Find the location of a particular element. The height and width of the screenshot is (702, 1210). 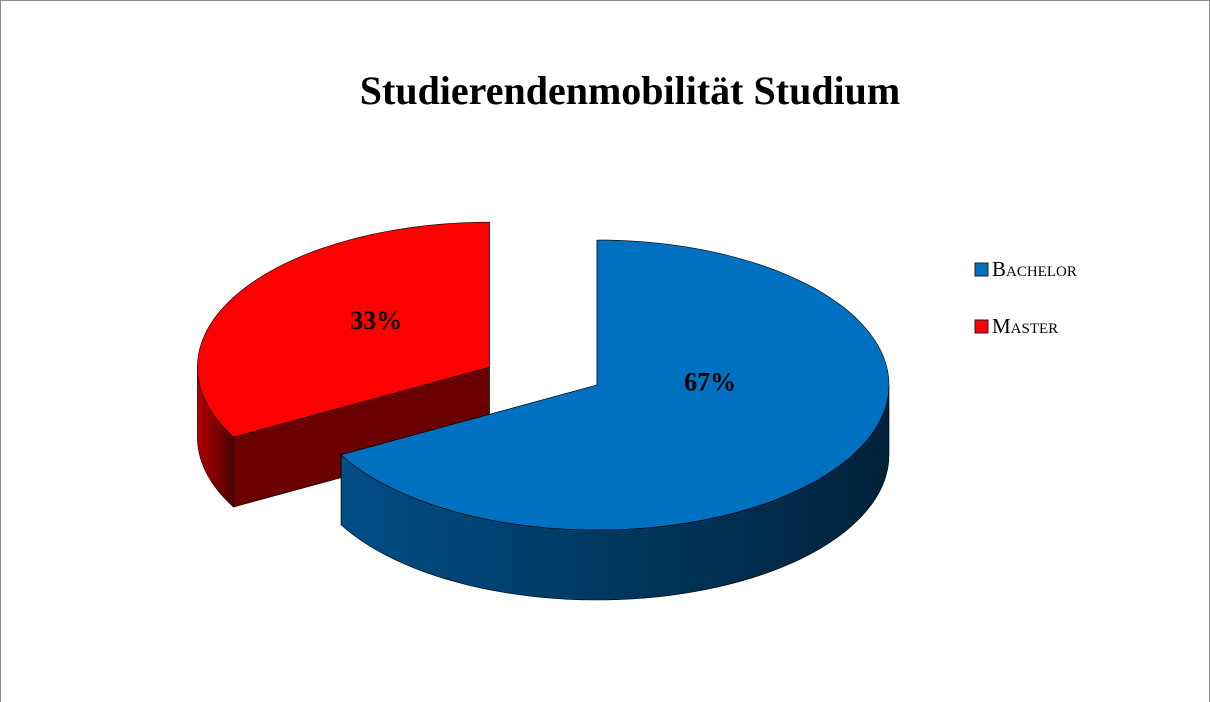

chart-title: Studierendenmobilität Studium is located at coordinates (630, 90).